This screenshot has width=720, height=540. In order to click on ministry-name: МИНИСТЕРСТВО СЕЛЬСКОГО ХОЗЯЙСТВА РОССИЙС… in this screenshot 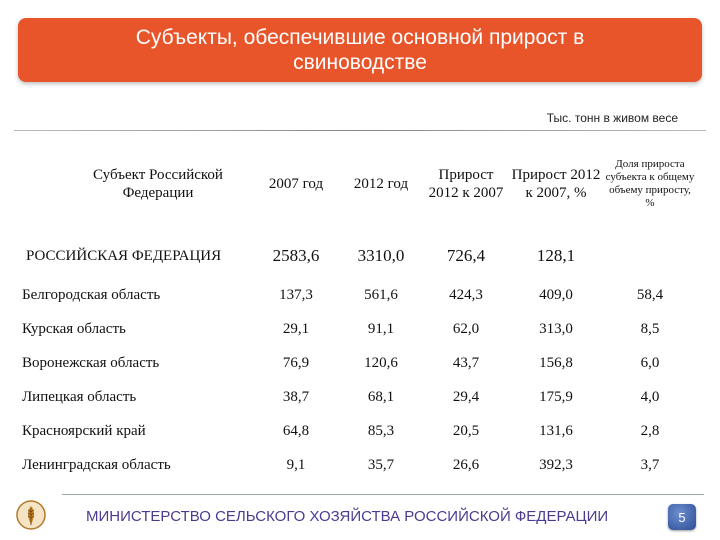, I will do `click(347, 516)`.